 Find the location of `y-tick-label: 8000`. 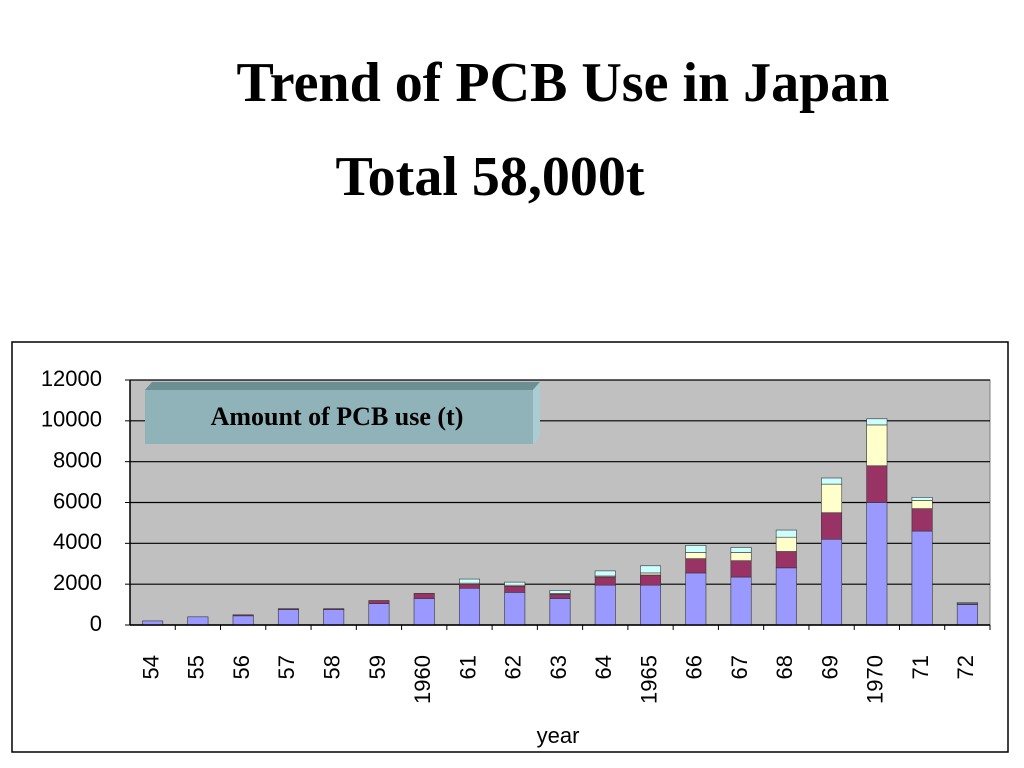

y-tick-label: 8000 is located at coordinates (77, 459).